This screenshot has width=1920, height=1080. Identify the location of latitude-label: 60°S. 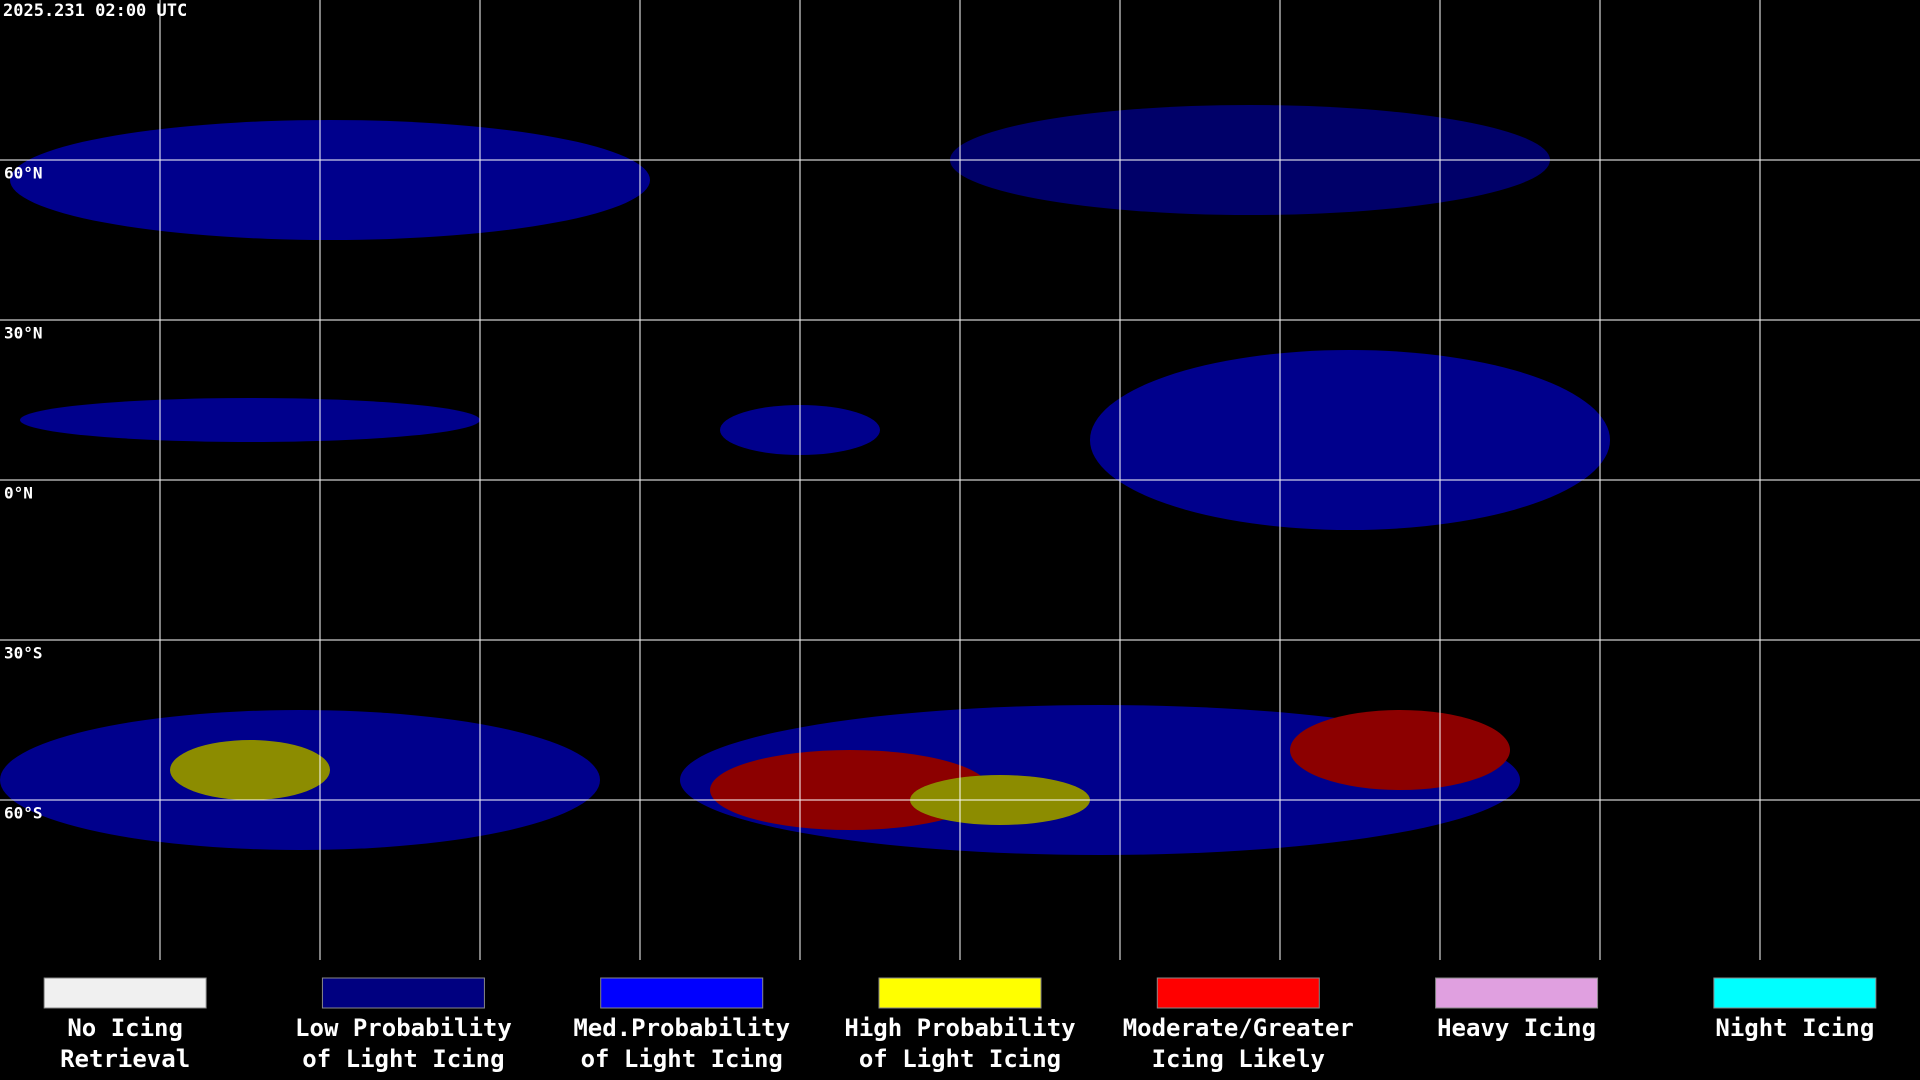
(23, 813).